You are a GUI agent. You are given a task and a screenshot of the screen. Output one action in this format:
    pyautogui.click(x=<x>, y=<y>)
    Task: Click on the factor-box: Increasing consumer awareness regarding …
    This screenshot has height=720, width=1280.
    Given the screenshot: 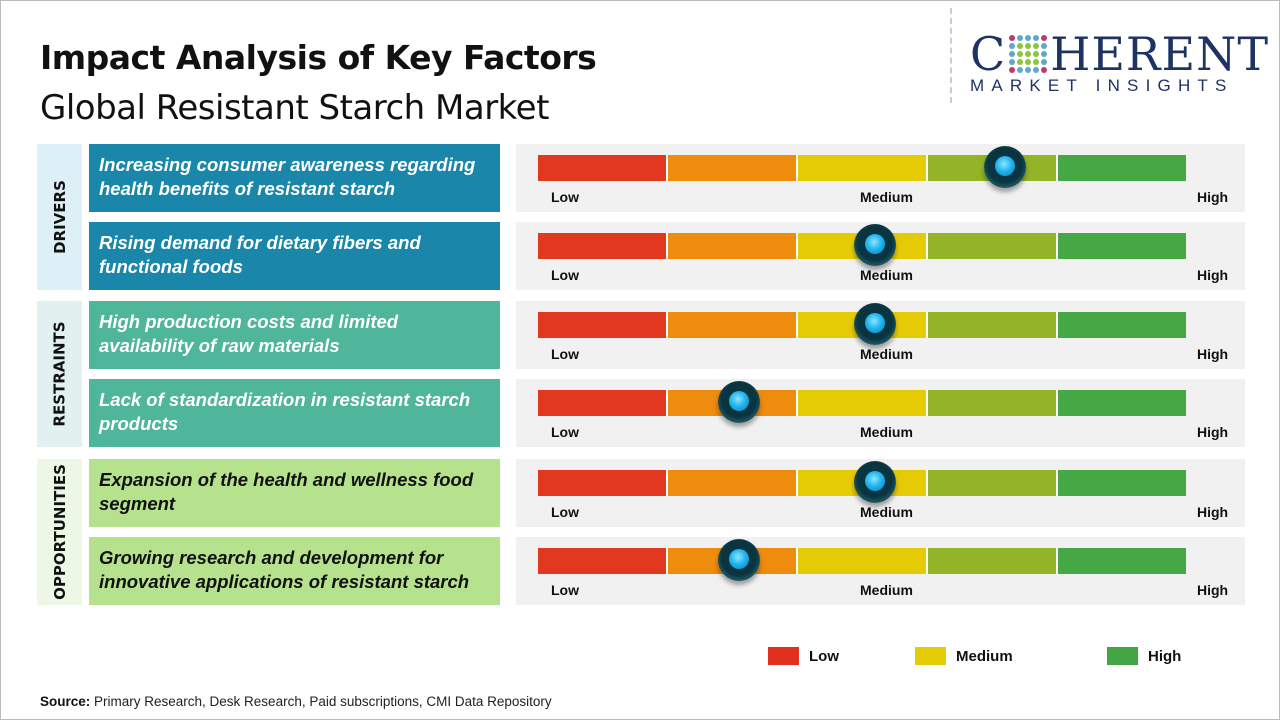 What is the action you would take?
    pyautogui.click(x=294, y=178)
    